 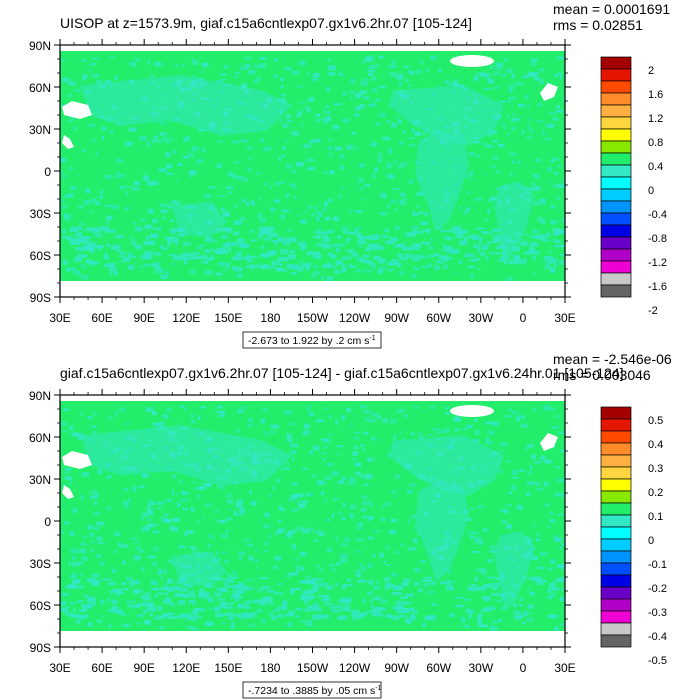 I want to click on lon-label: 120W, so click(x=355, y=318).